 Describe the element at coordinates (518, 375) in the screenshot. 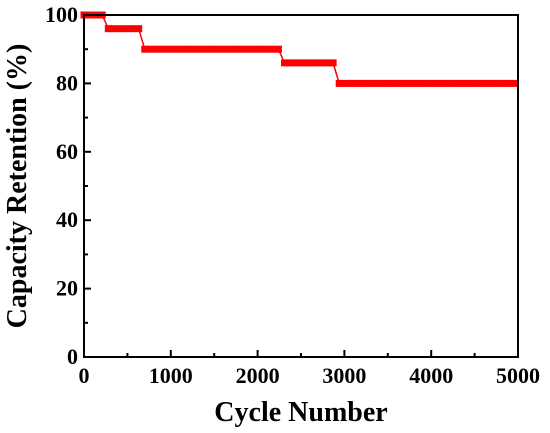

I see `x-tick-label: 5000` at that location.